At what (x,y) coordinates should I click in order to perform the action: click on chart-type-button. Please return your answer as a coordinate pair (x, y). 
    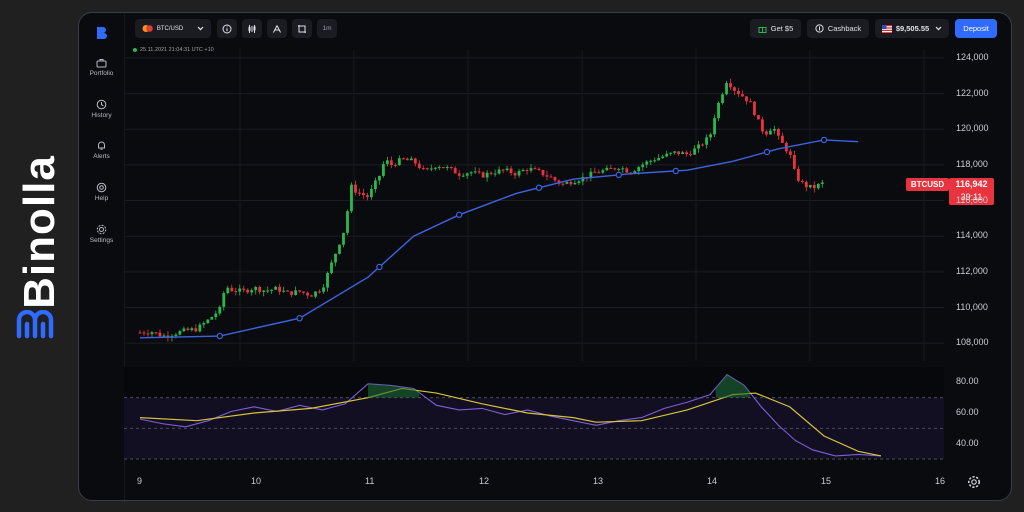
    Looking at the image, I should click on (302, 28).